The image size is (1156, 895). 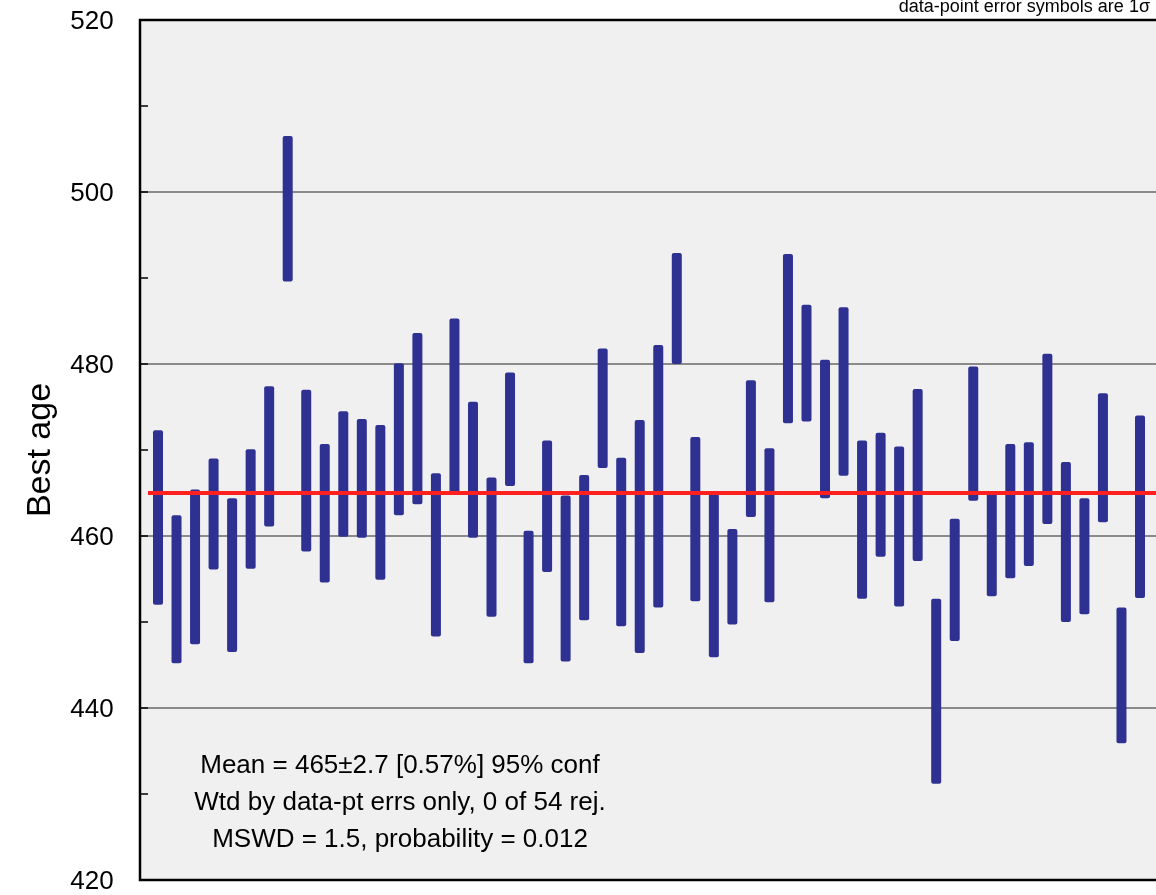 I want to click on y-axis-title: Best age, so click(x=38, y=450).